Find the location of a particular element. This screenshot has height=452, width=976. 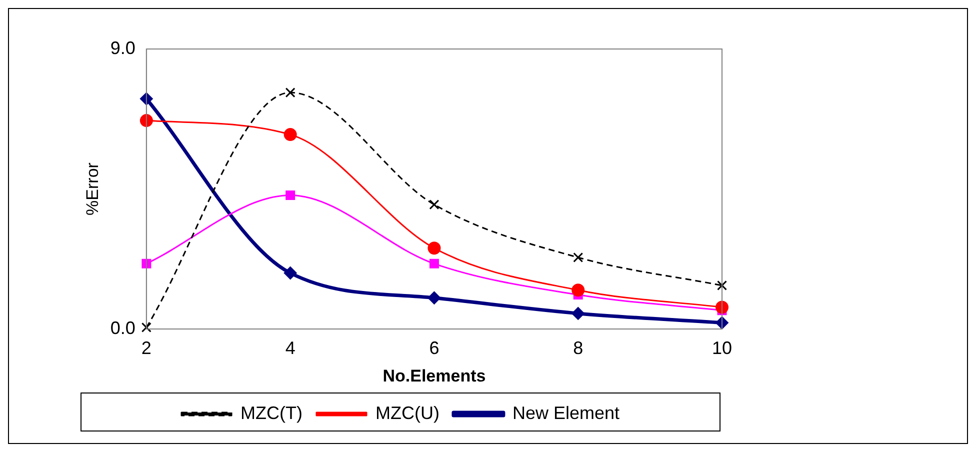

x-tick-label: 6 is located at coordinates (434, 348).